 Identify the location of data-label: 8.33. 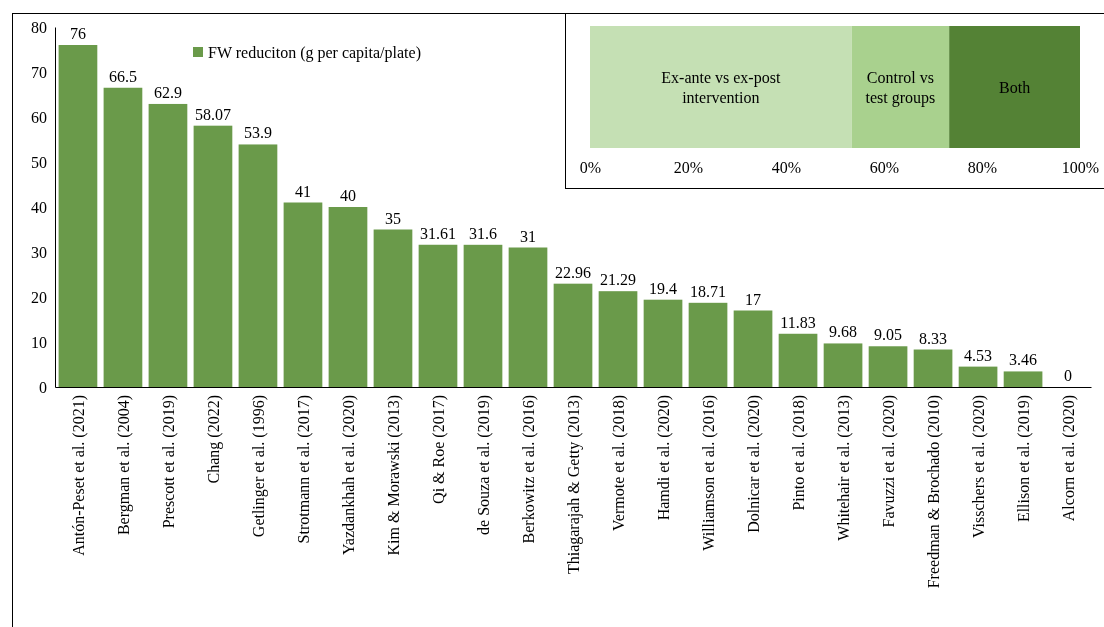
(933, 338).